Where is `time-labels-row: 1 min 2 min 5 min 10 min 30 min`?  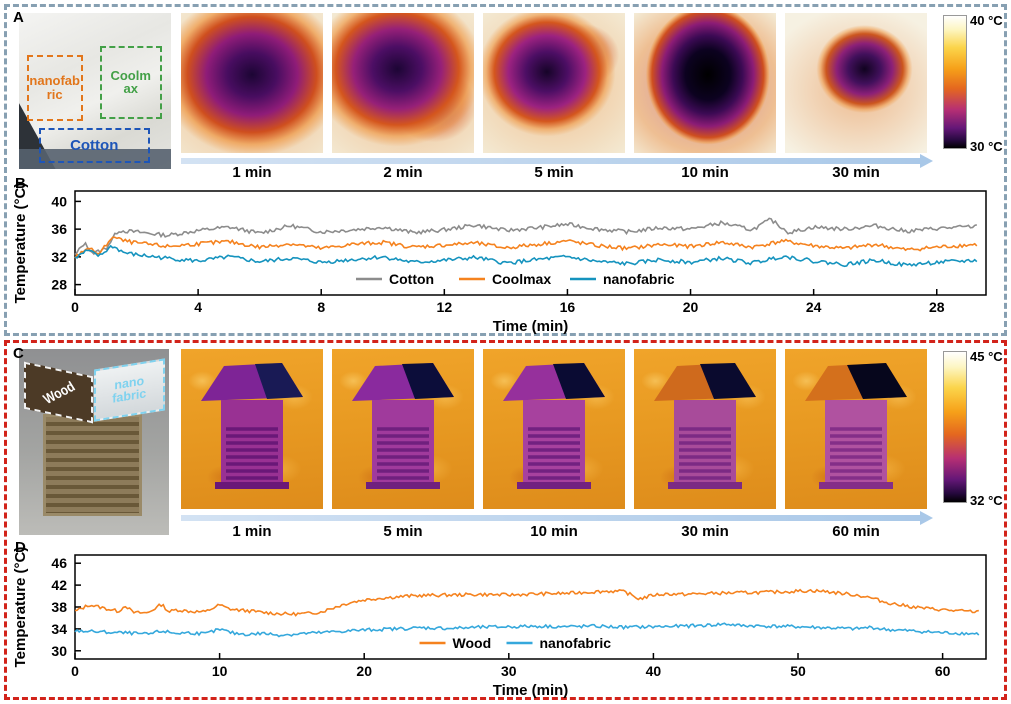 time-labels-row: 1 min 2 min 5 min 10 min 30 min is located at coordinates (554, 172).